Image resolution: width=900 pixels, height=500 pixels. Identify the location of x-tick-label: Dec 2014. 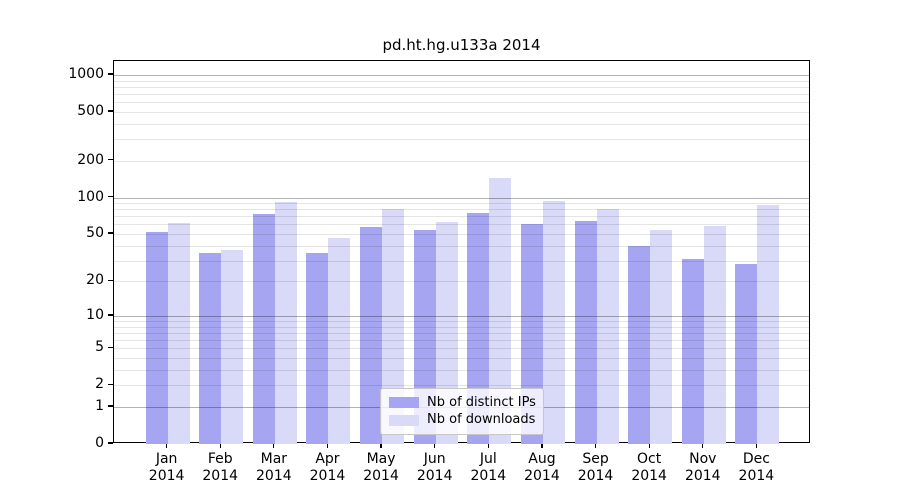
(756, 467).